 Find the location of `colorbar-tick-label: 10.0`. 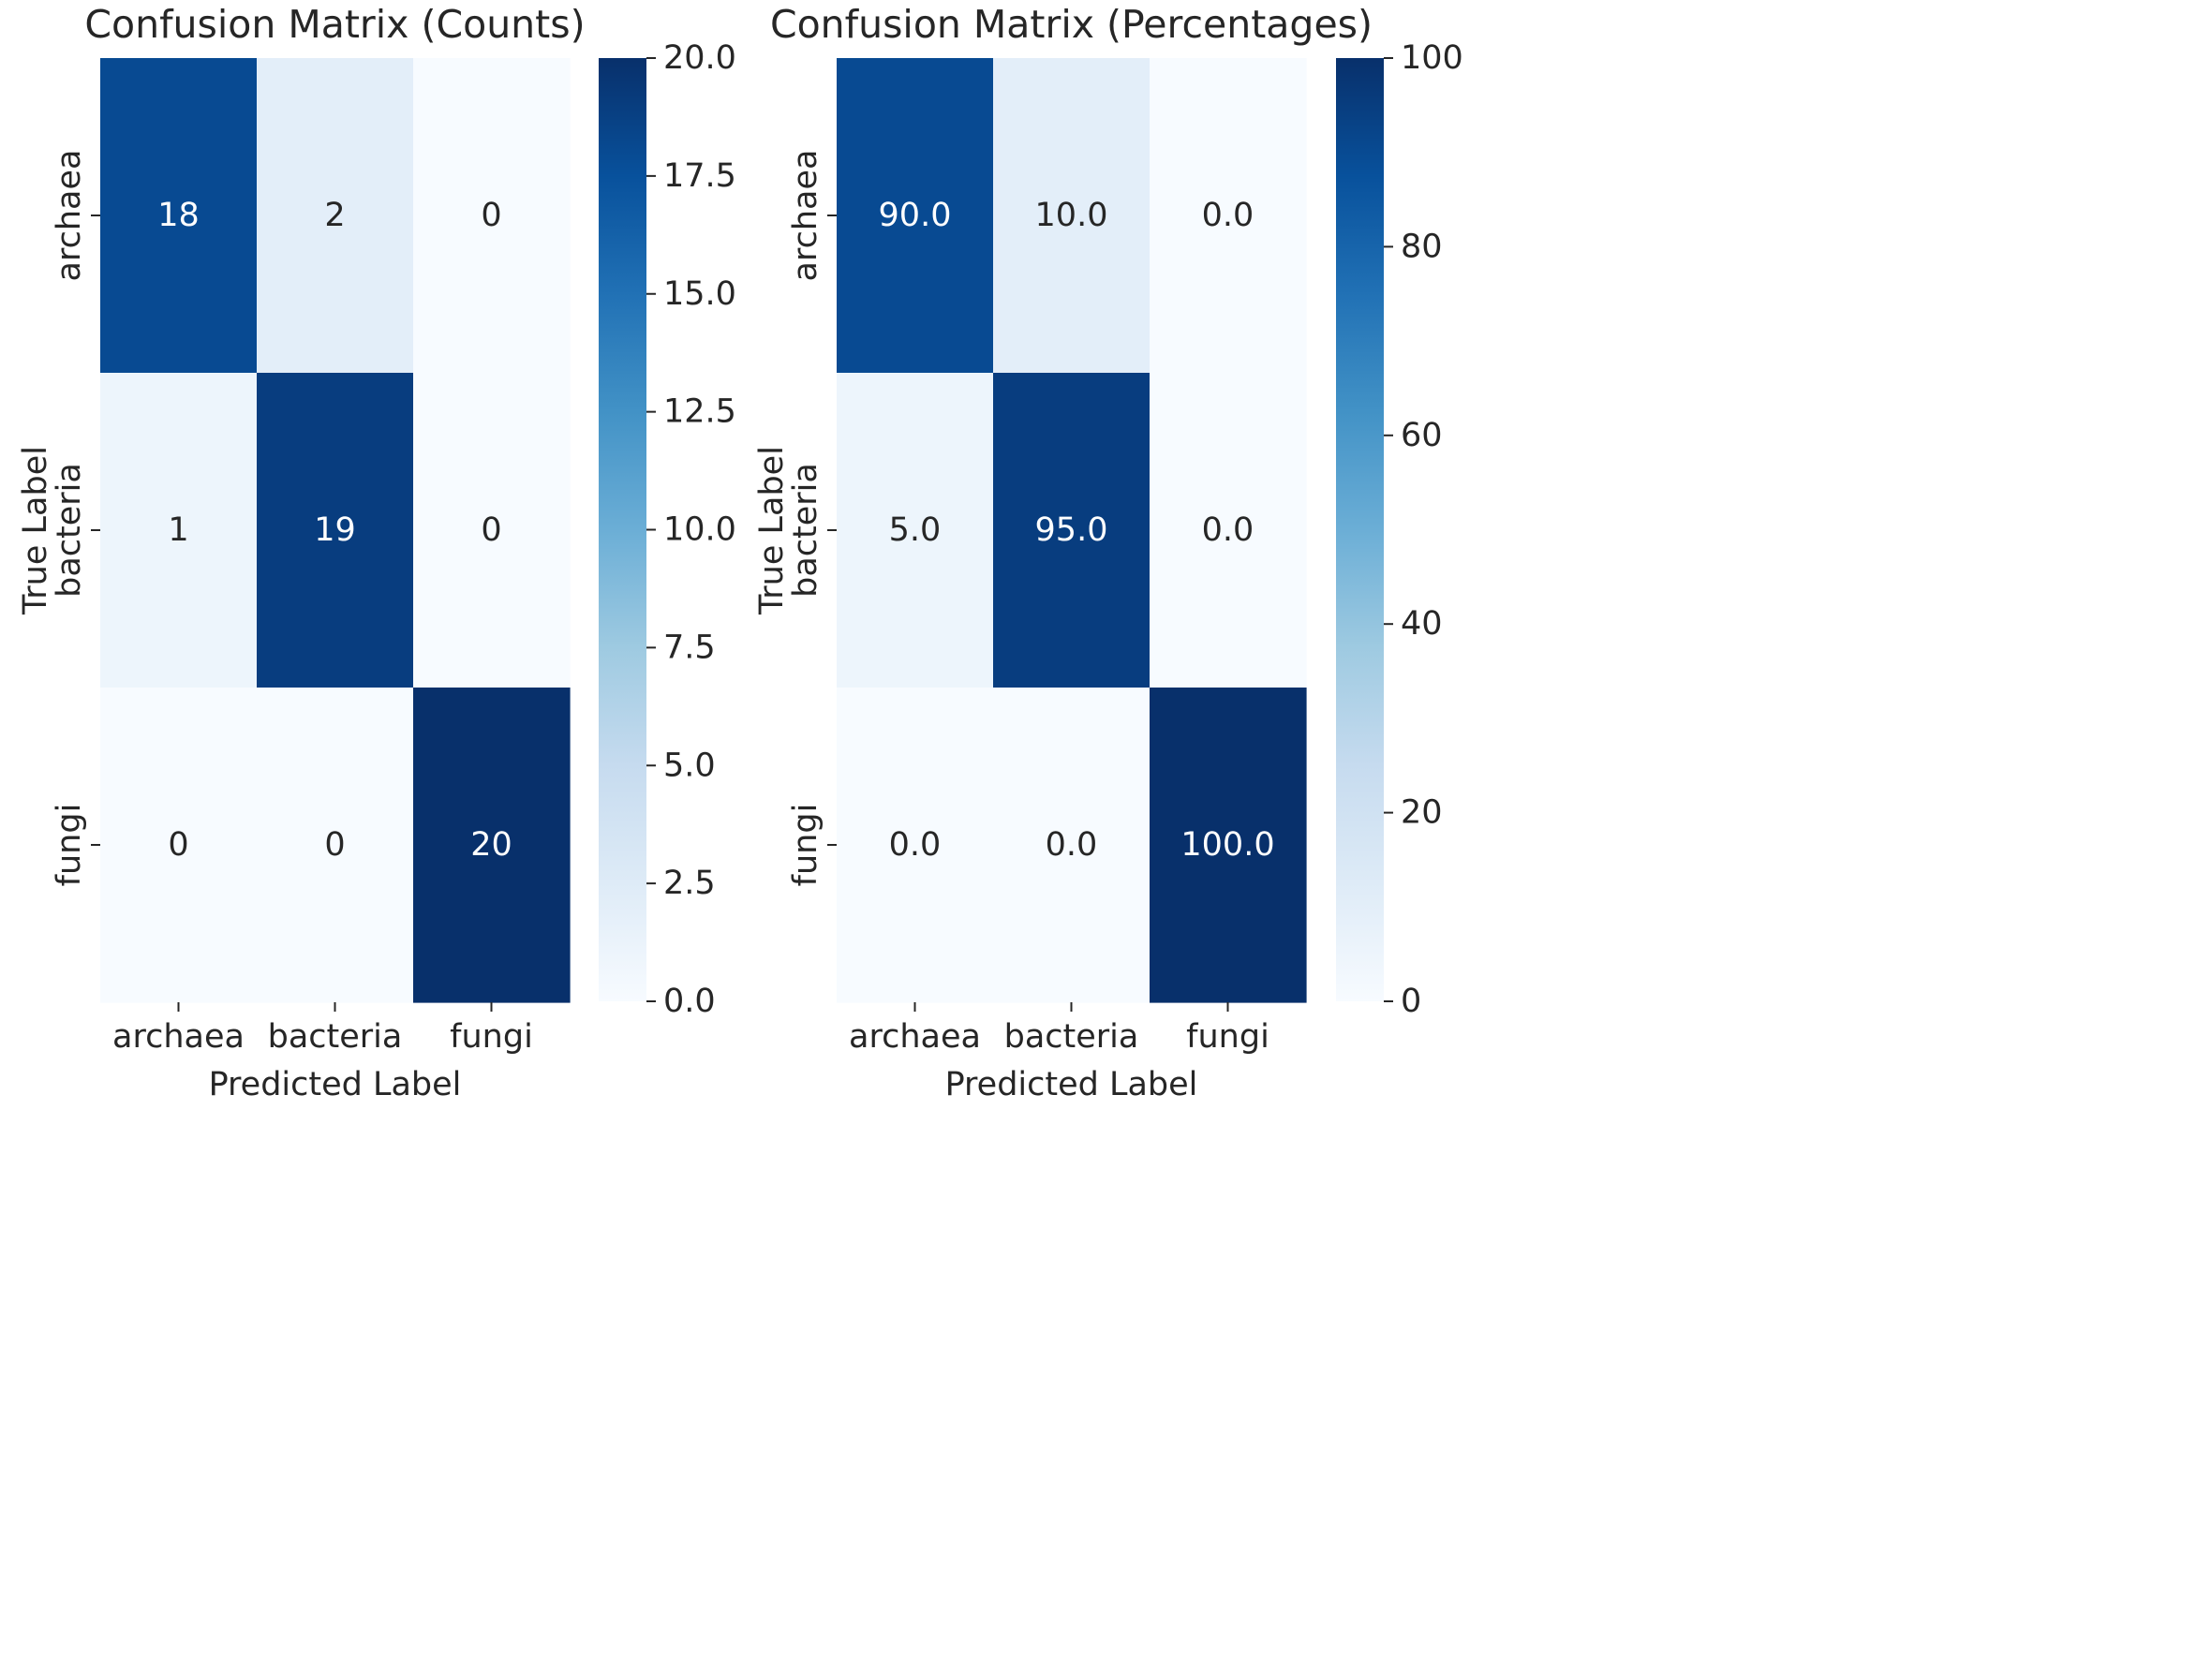

colorbar-tick-label: 10.0 is located at coordinates (699, 530).